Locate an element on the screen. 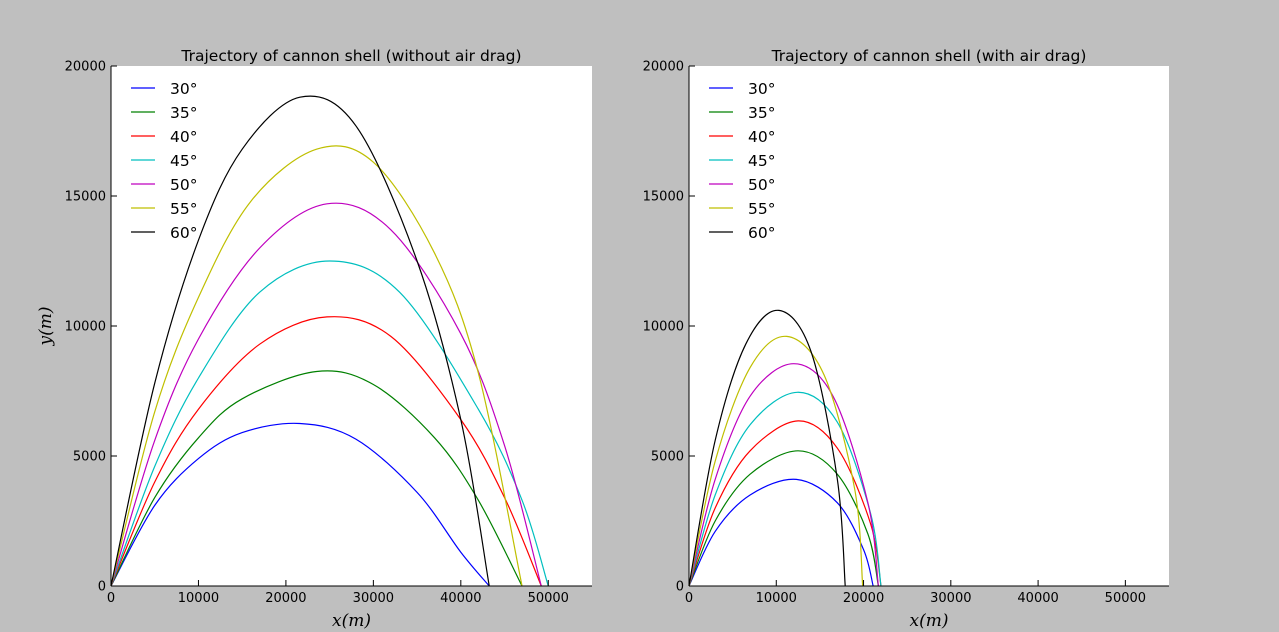  series-layer is located at coordinates (785, 448).